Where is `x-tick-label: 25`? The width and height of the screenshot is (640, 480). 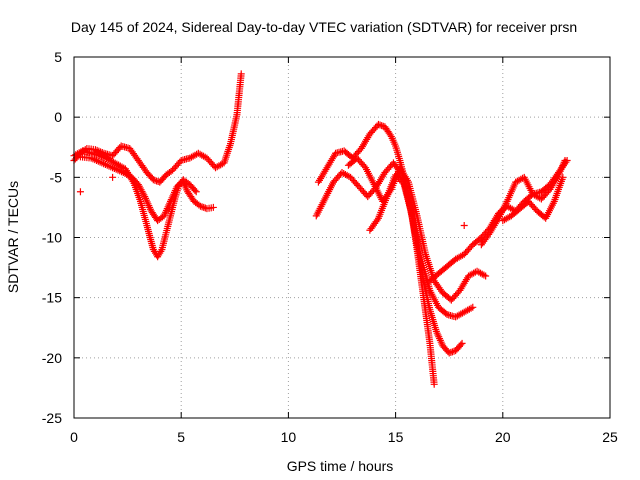 x-tick-label: 25 is located at coordinates (610, 437).